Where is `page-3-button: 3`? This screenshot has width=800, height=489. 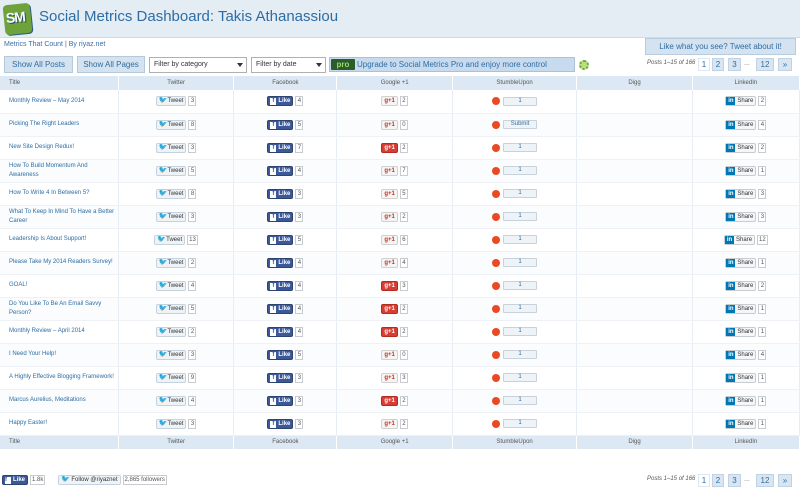
page-3-button: 3 is located at coordinates (734, 480).